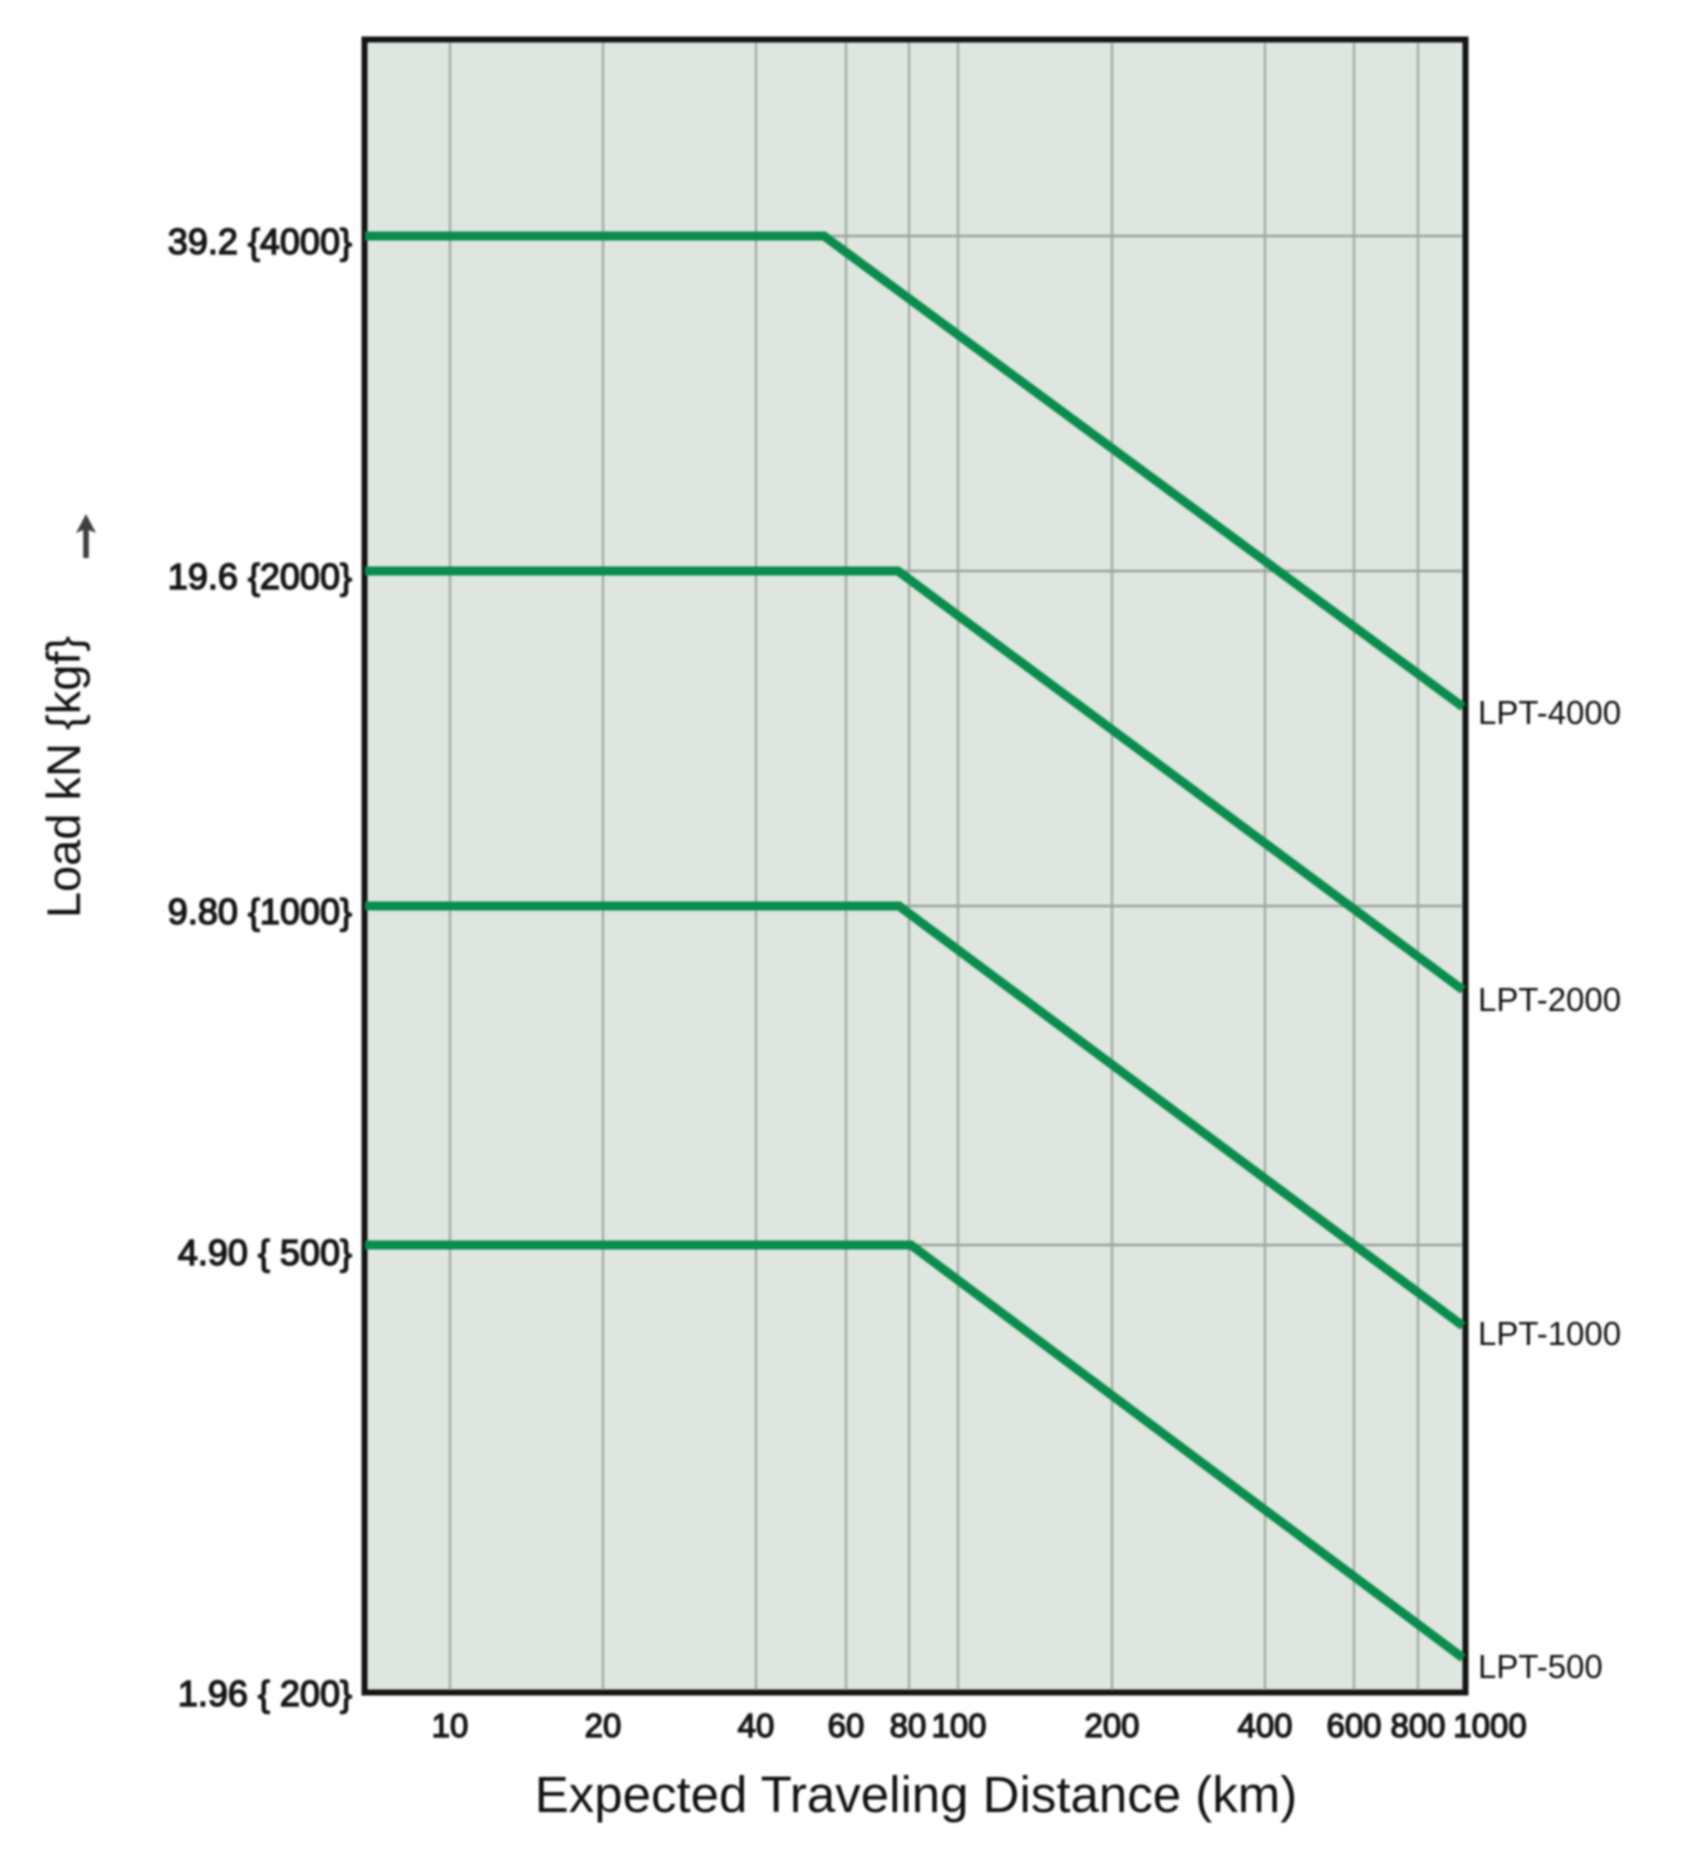  What do you see at coordinates (265, 1693) in the screenshot?
I see `svg-text: 1.96 { 200}` at bounding box center [265, 1693].